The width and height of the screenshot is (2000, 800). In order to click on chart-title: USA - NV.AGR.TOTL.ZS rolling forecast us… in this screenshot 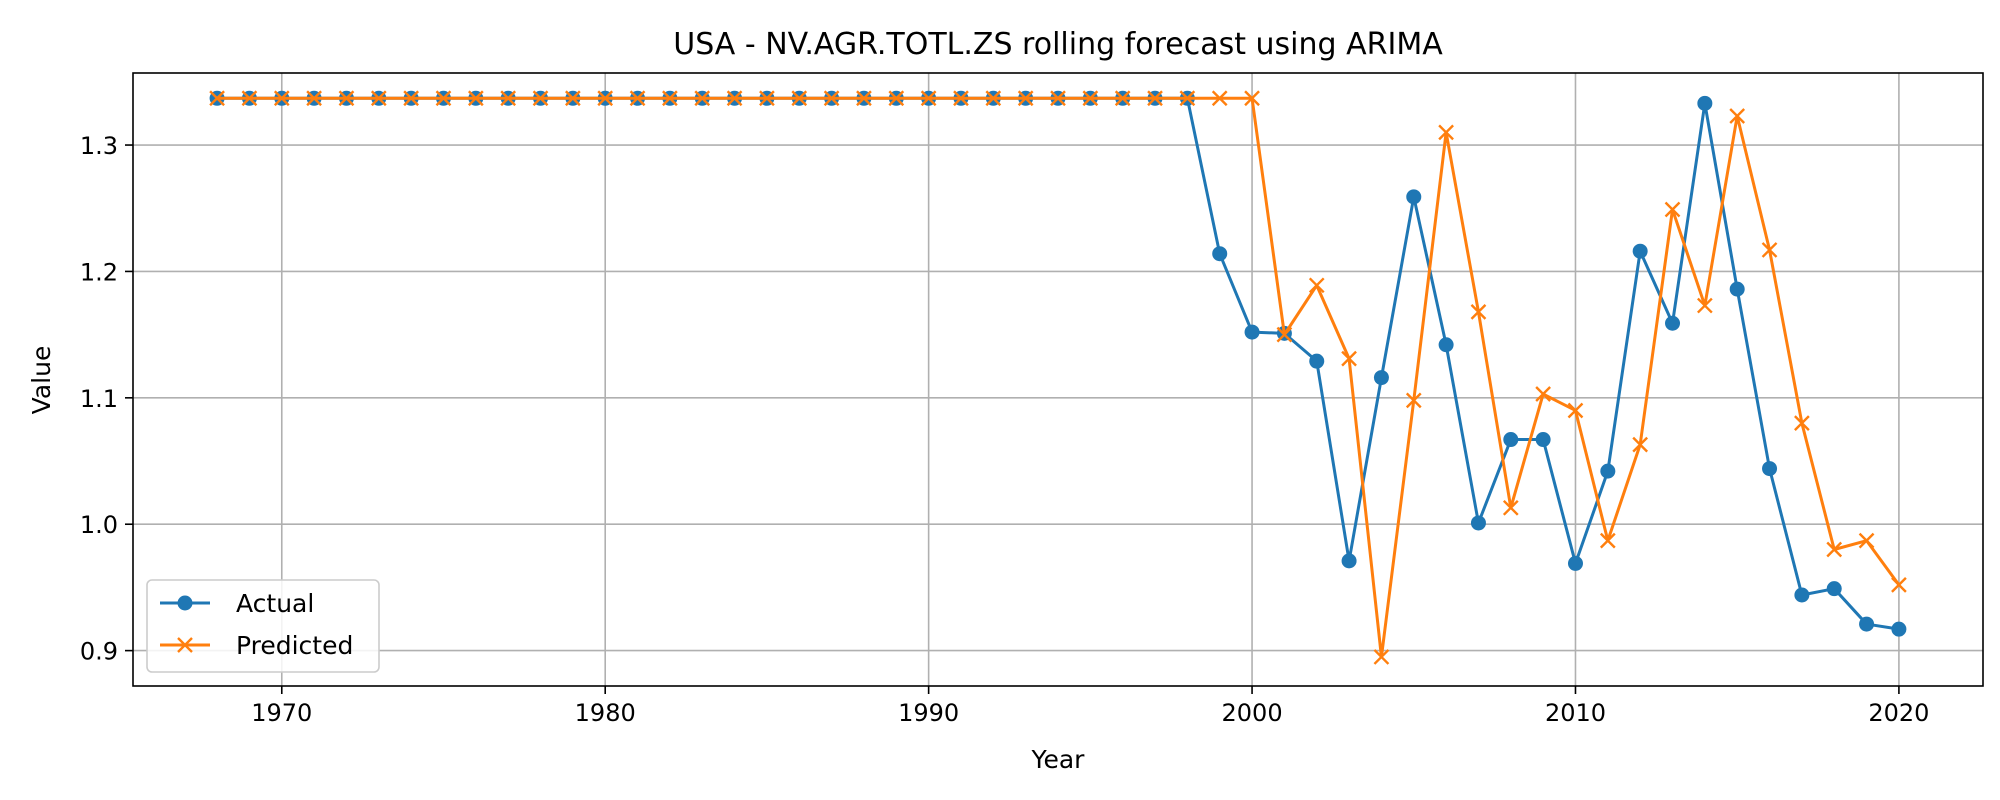, I will do `click(1058, 44)`.